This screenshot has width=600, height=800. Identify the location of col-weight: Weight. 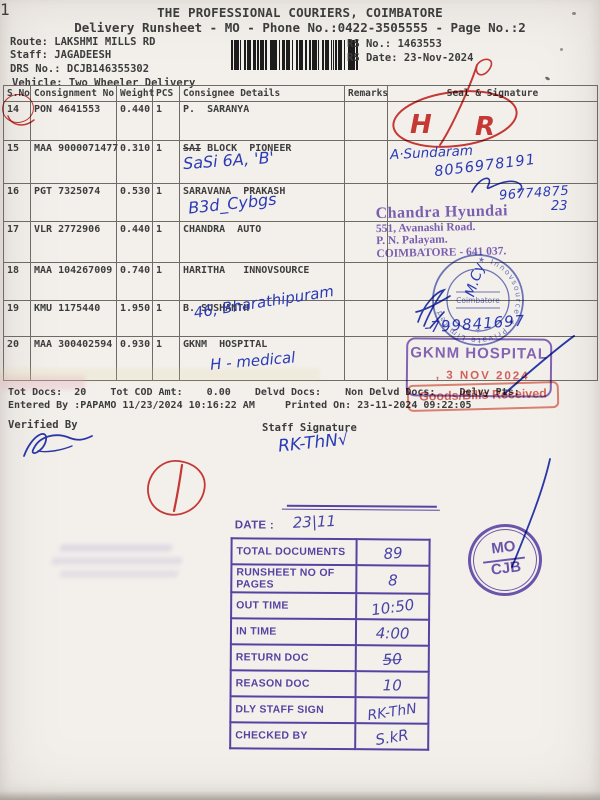
(135, 93).